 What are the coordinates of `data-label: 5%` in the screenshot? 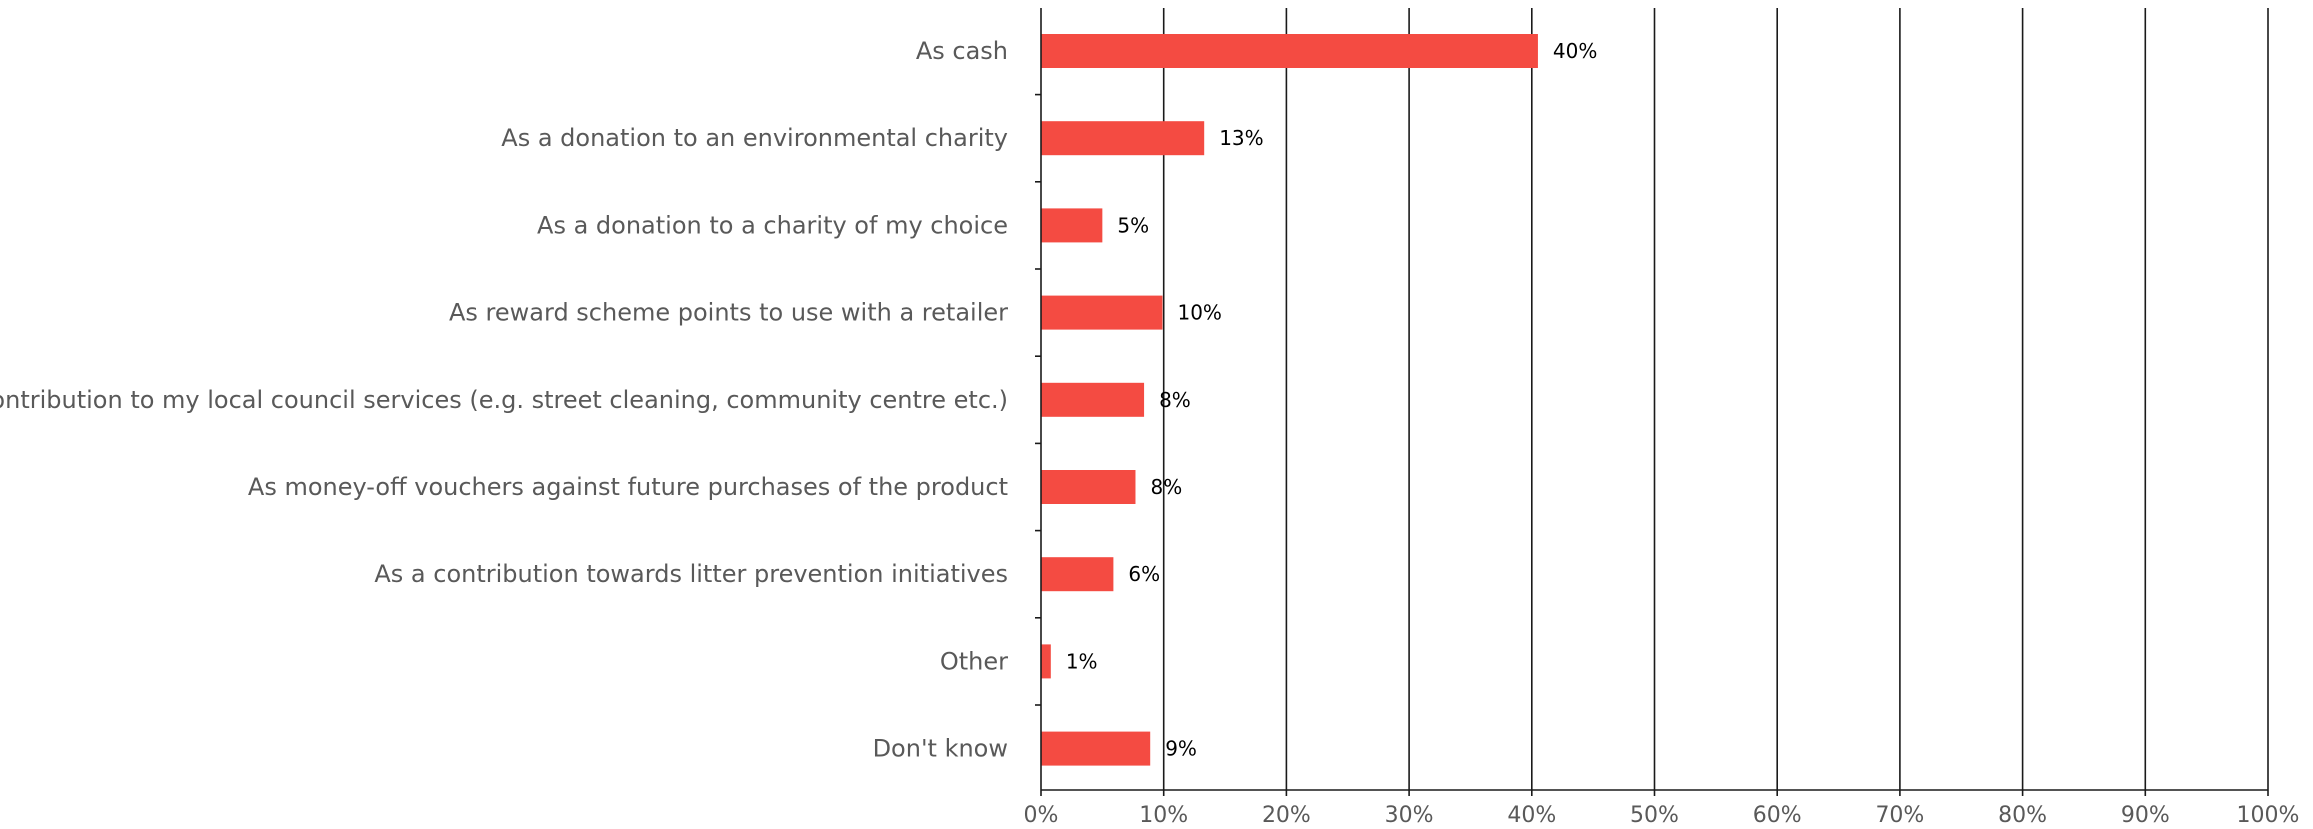 It's located at (1133, 225).